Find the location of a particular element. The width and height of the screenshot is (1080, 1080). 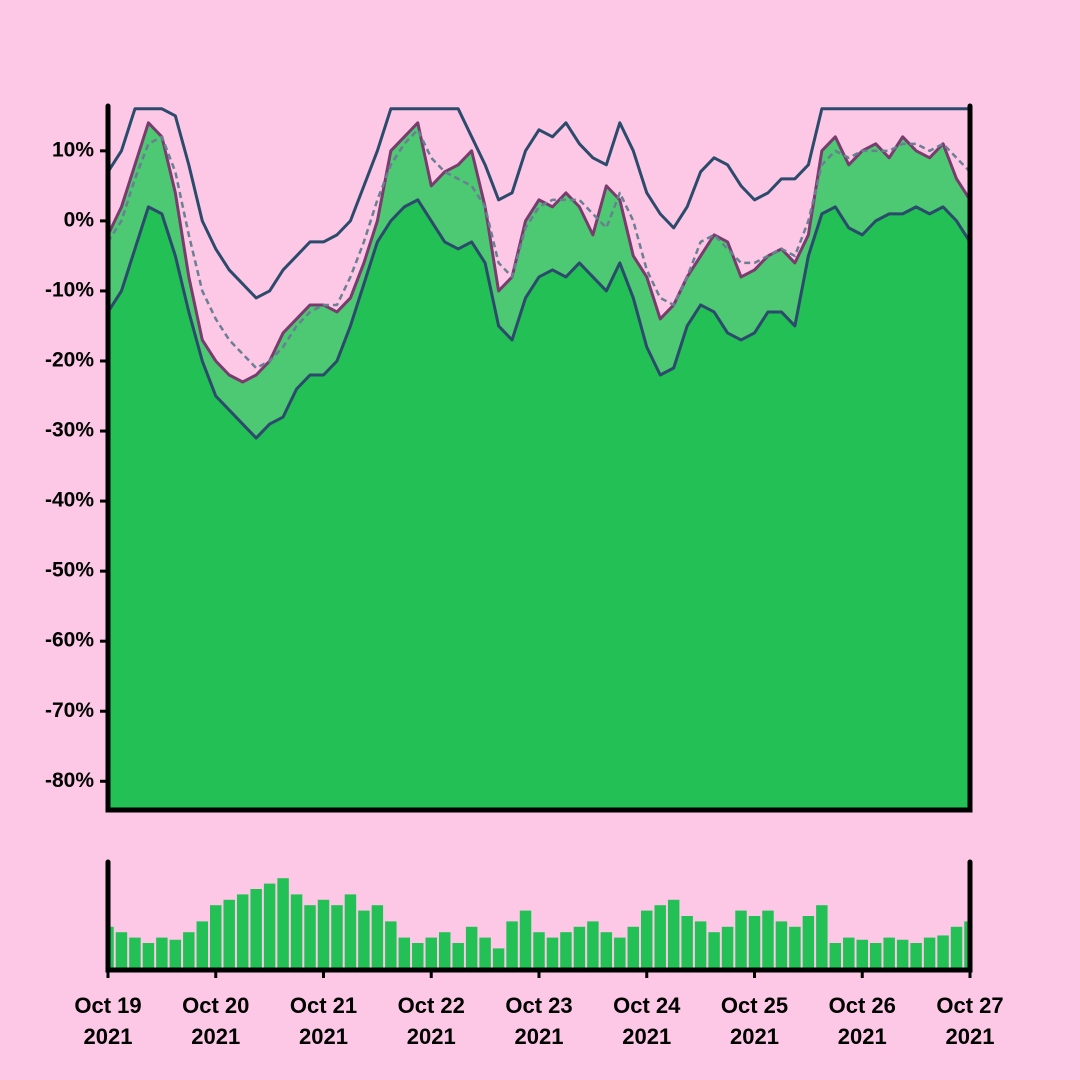

x-tick-label: Oct 22 2021 is located at coordinates (431, 1021).